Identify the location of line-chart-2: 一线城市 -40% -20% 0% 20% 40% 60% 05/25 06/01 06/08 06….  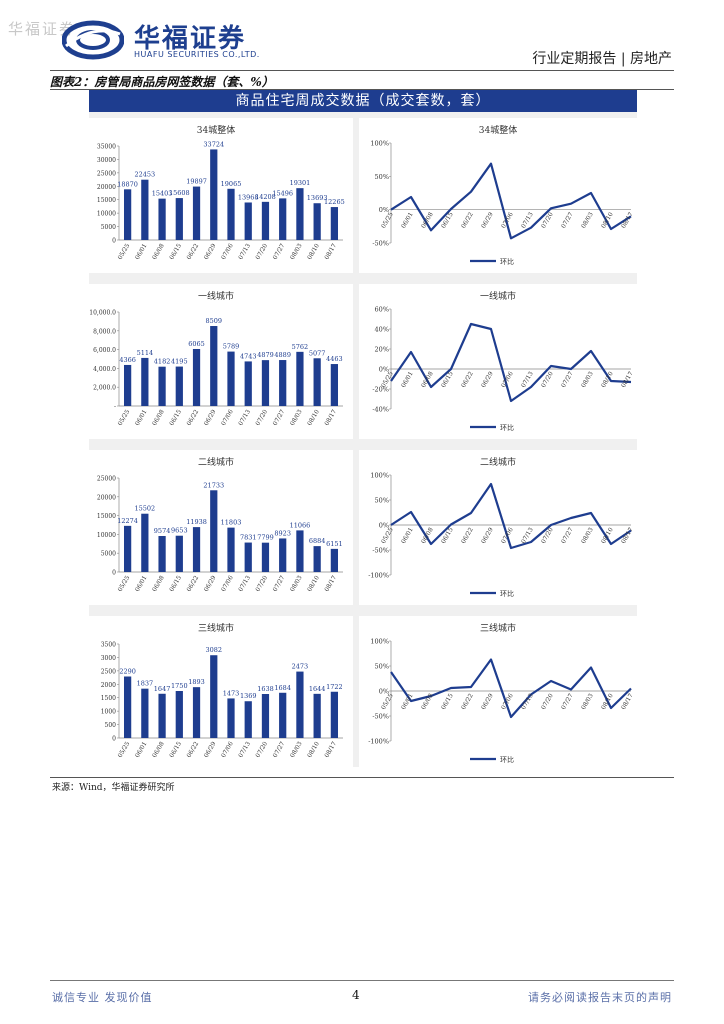
(498, 361).